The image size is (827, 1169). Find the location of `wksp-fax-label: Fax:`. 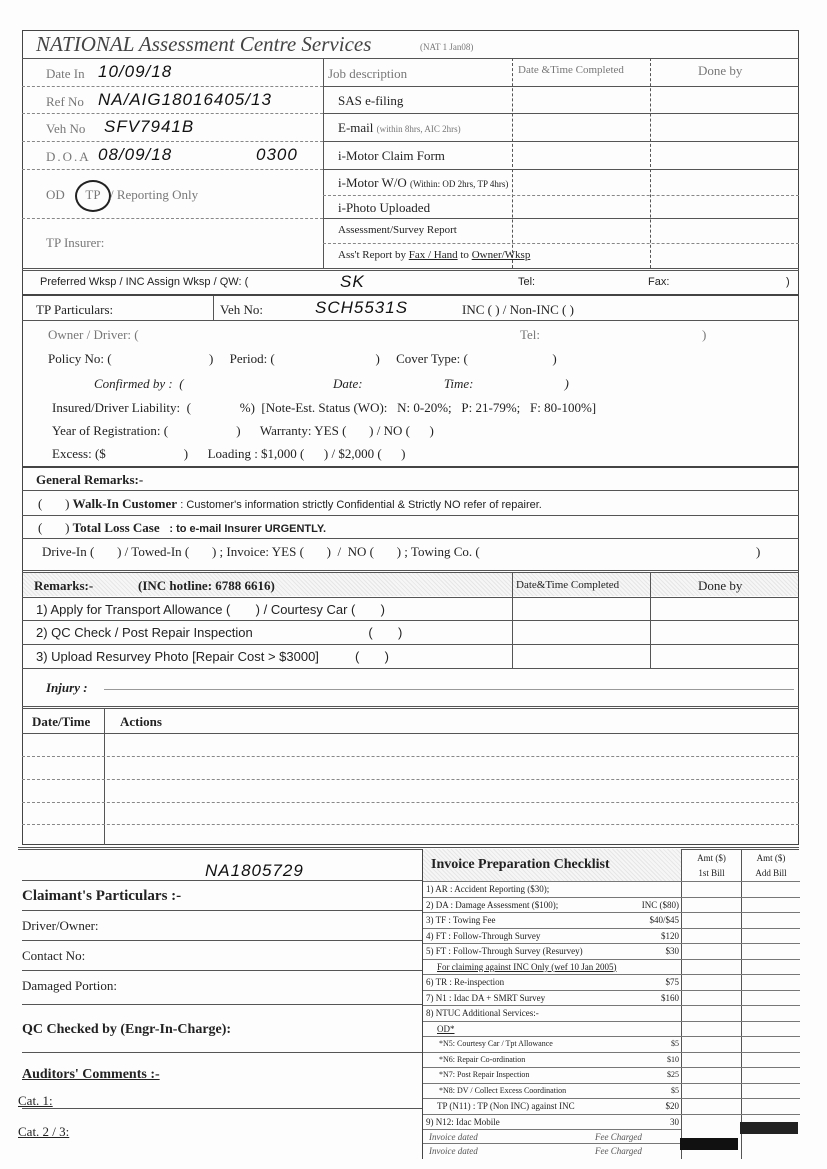

wksp-fax-label: Fax: is located at coordinates (659, 282).